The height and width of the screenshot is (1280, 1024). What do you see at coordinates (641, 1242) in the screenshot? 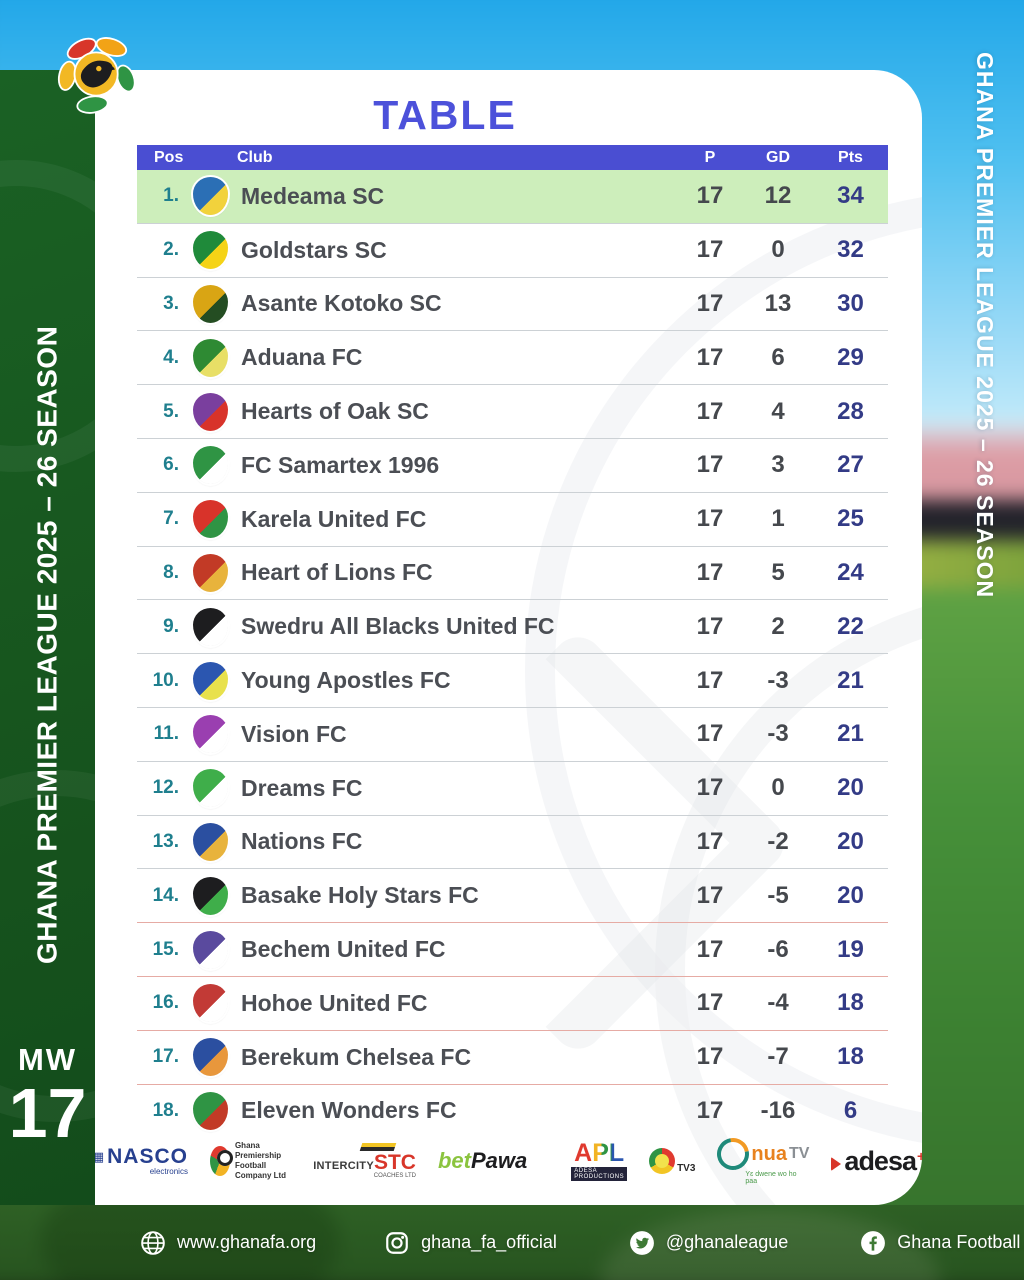
I see `twitter-icon` at bounding box center [641, 1242].